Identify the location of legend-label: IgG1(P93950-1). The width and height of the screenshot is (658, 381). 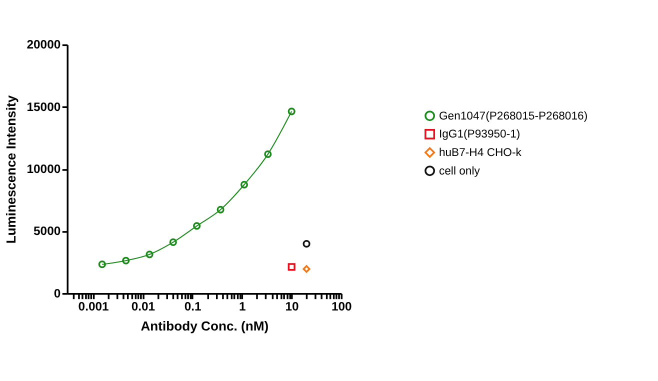
(479, 134).